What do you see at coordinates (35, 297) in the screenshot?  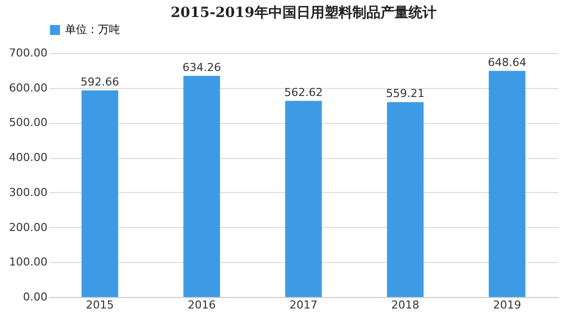 I see `y-tick-label: 0.00` at bounding box center [35, 297].